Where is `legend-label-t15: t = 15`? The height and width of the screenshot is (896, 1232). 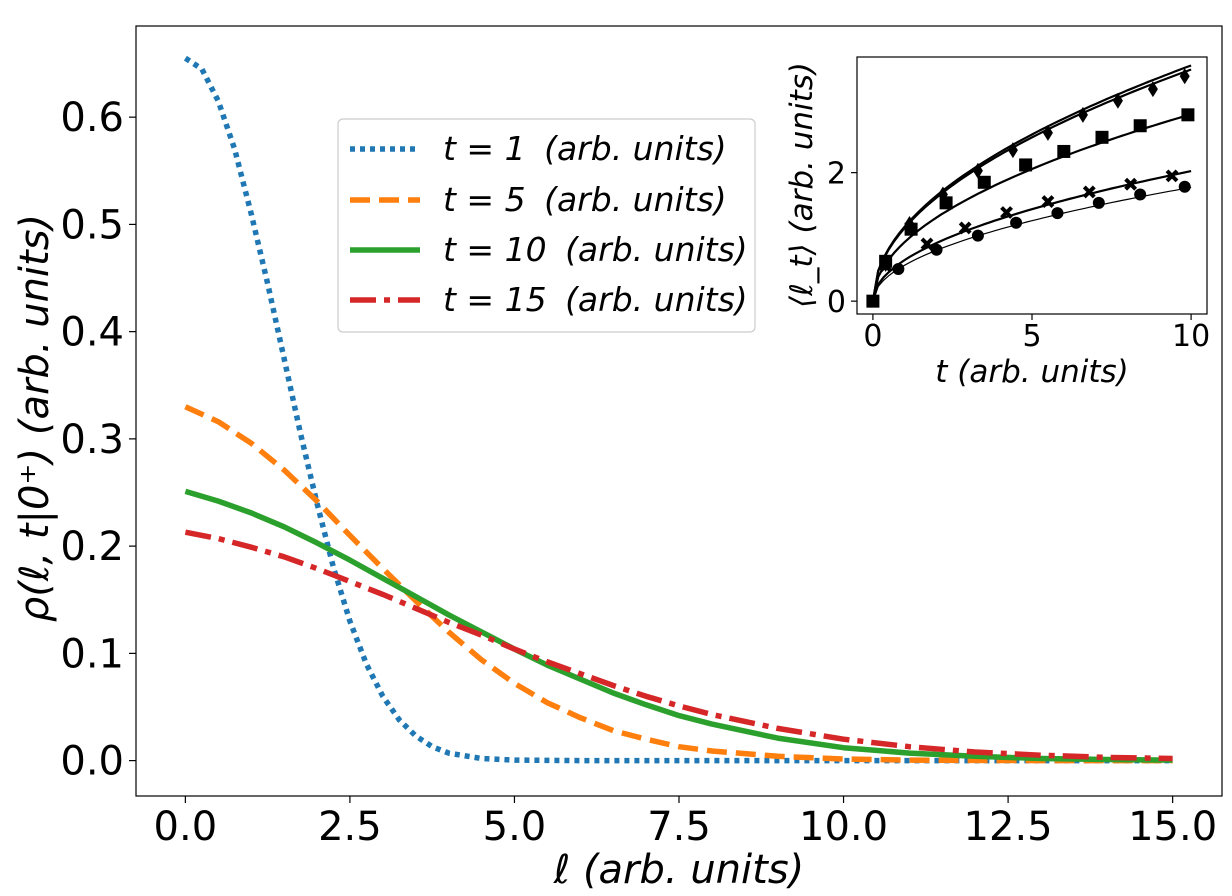 legend-label-t15: t = 15 is located at coordinates (495, 299).